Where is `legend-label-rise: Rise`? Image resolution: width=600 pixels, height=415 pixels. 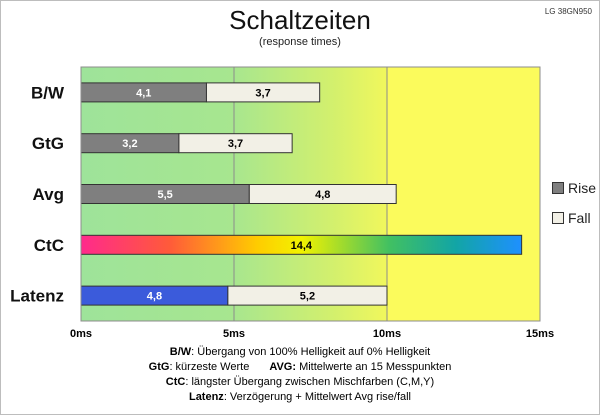 legend-label-rise: Rise is located at coordinates (582, 188).